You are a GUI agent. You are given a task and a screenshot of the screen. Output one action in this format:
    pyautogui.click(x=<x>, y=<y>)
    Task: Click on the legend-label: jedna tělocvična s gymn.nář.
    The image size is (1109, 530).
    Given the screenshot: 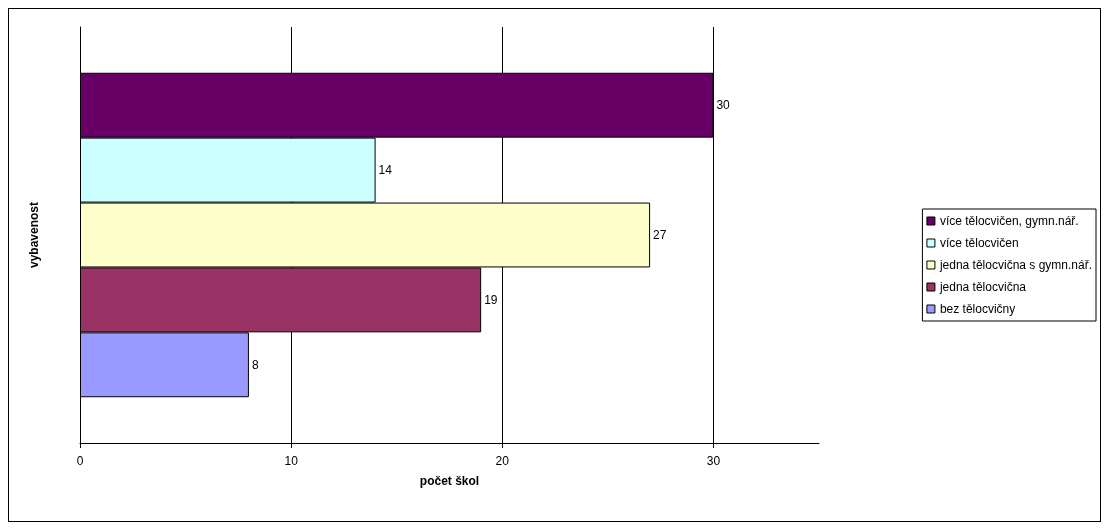 What is the action you would take?
    pyautogui.click(x=1015, y=265)
    